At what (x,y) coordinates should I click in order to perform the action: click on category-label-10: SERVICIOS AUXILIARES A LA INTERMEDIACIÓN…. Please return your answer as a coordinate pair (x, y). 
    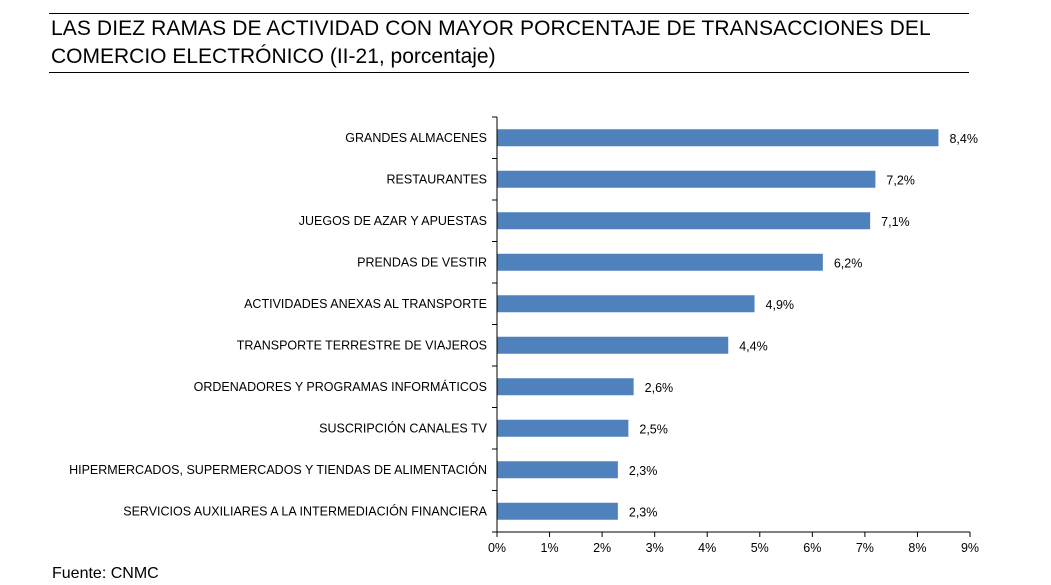
    Looking at the image, I should click on (305, 510).